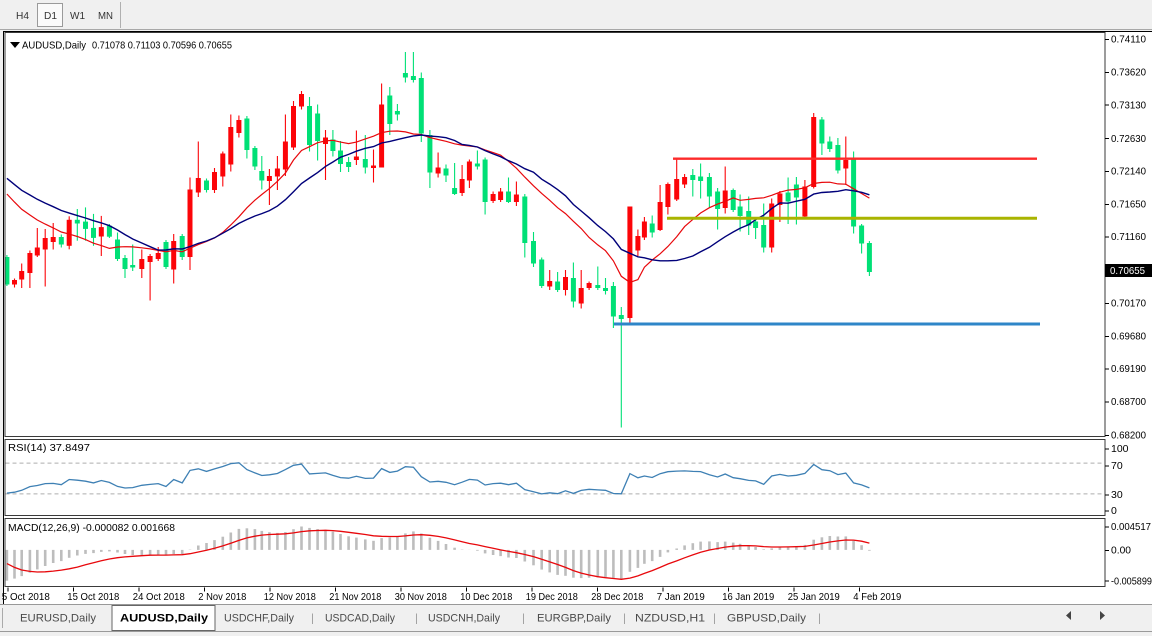 This screenshot has width=1152, height=636. I want to click on svg-text: 0.72630, so click(1128, 139).